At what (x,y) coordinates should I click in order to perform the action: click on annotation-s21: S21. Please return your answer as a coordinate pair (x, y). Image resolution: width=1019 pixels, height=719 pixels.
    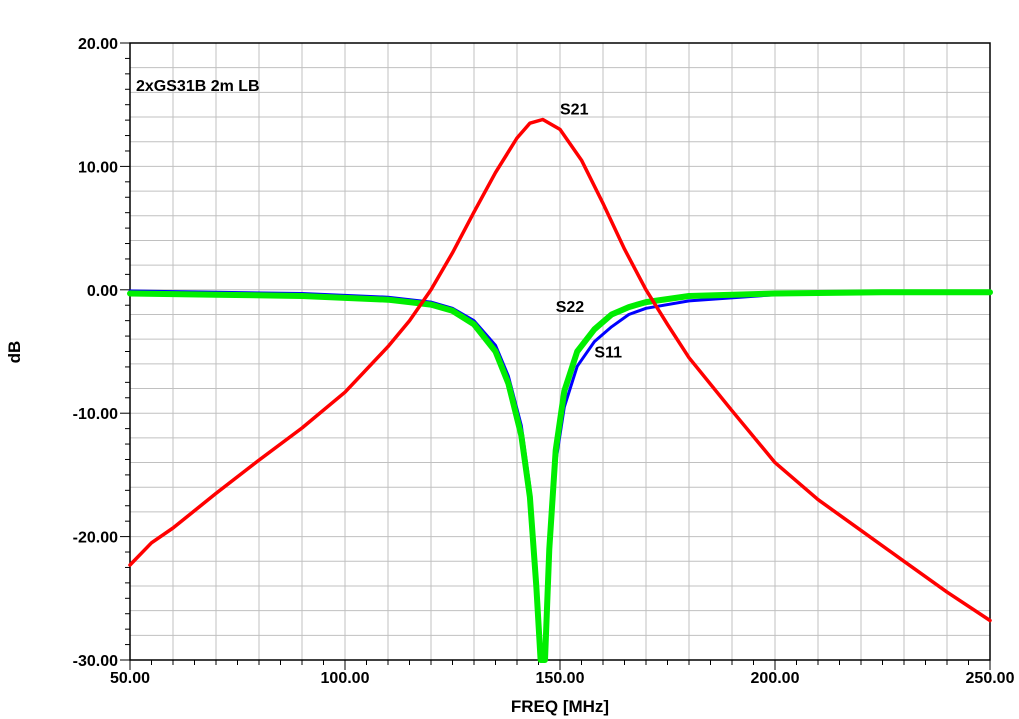
    Looking at the image, I should click on (574, 110).